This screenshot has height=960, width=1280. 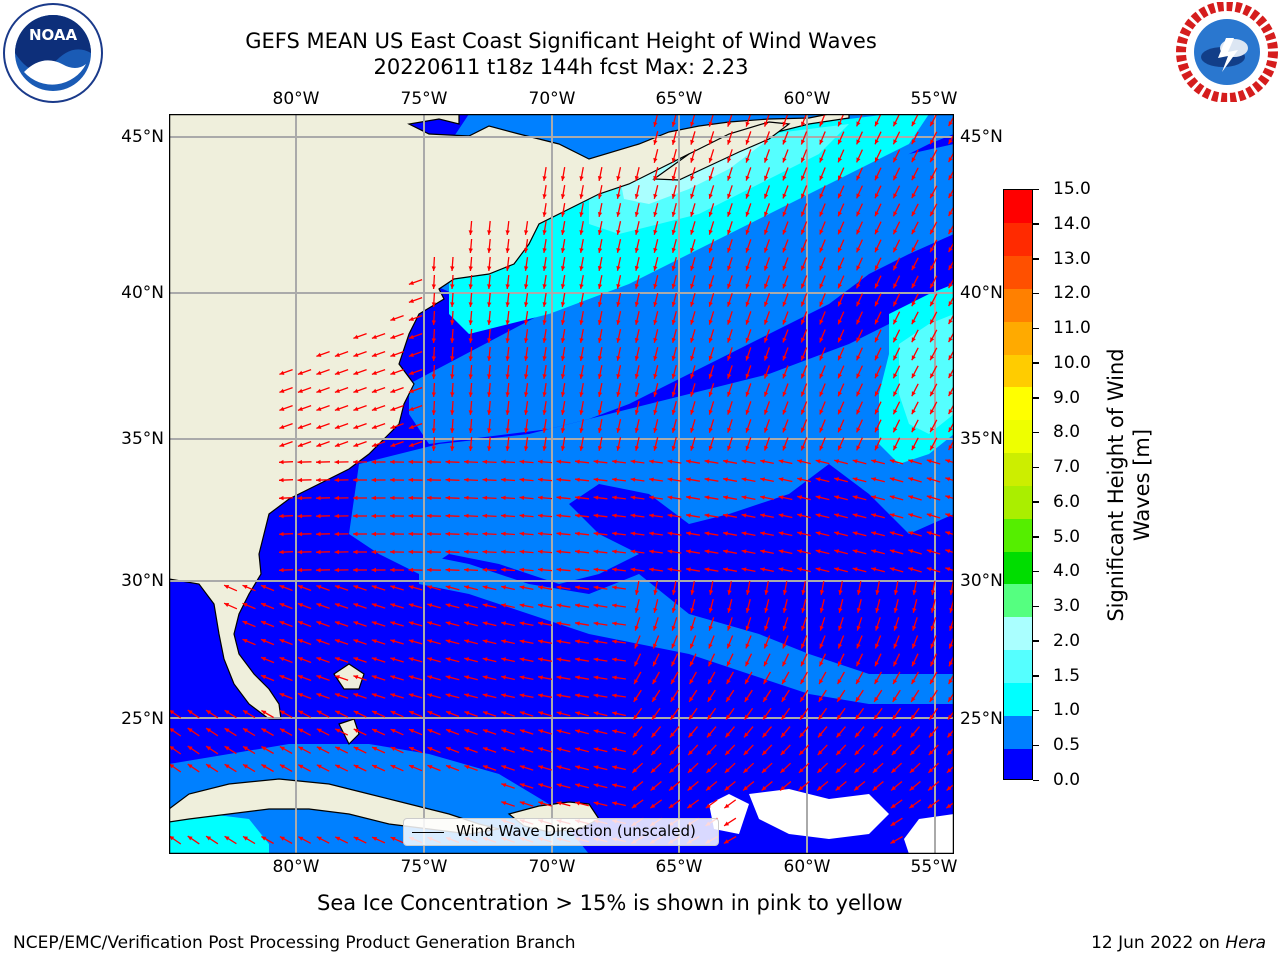 What do you see at coordinates (981, 293) in the screenshot?
I see `lat-label-right: 40°N` at bounding box center [981, 293].